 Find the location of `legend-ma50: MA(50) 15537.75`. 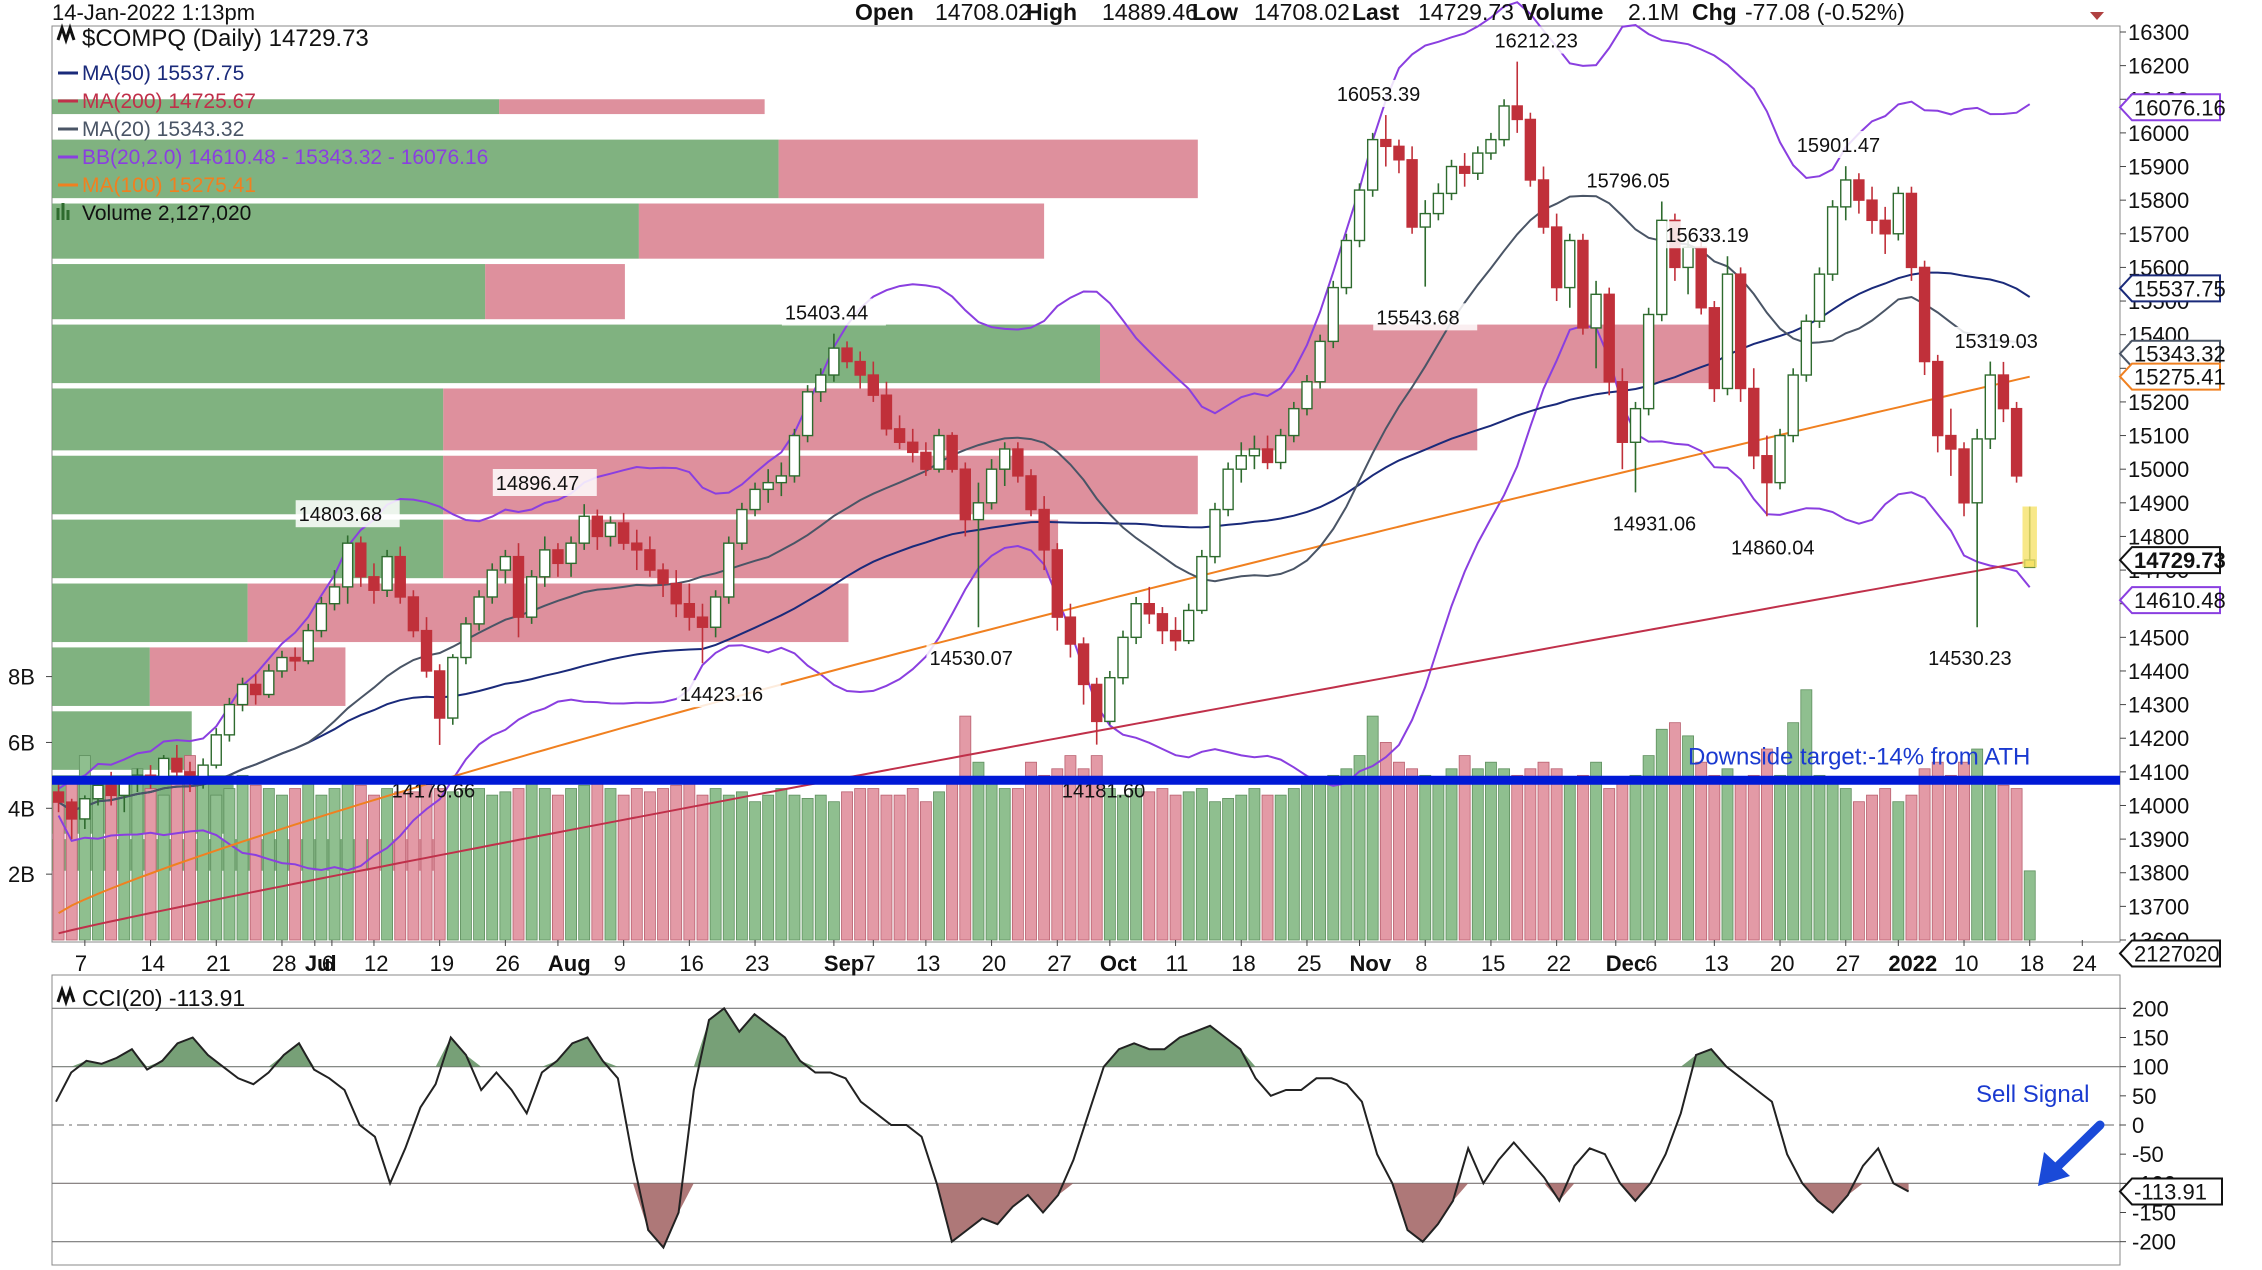

legend-ma50: MA(50) 15537.75 is located at coordinates (163, 73).